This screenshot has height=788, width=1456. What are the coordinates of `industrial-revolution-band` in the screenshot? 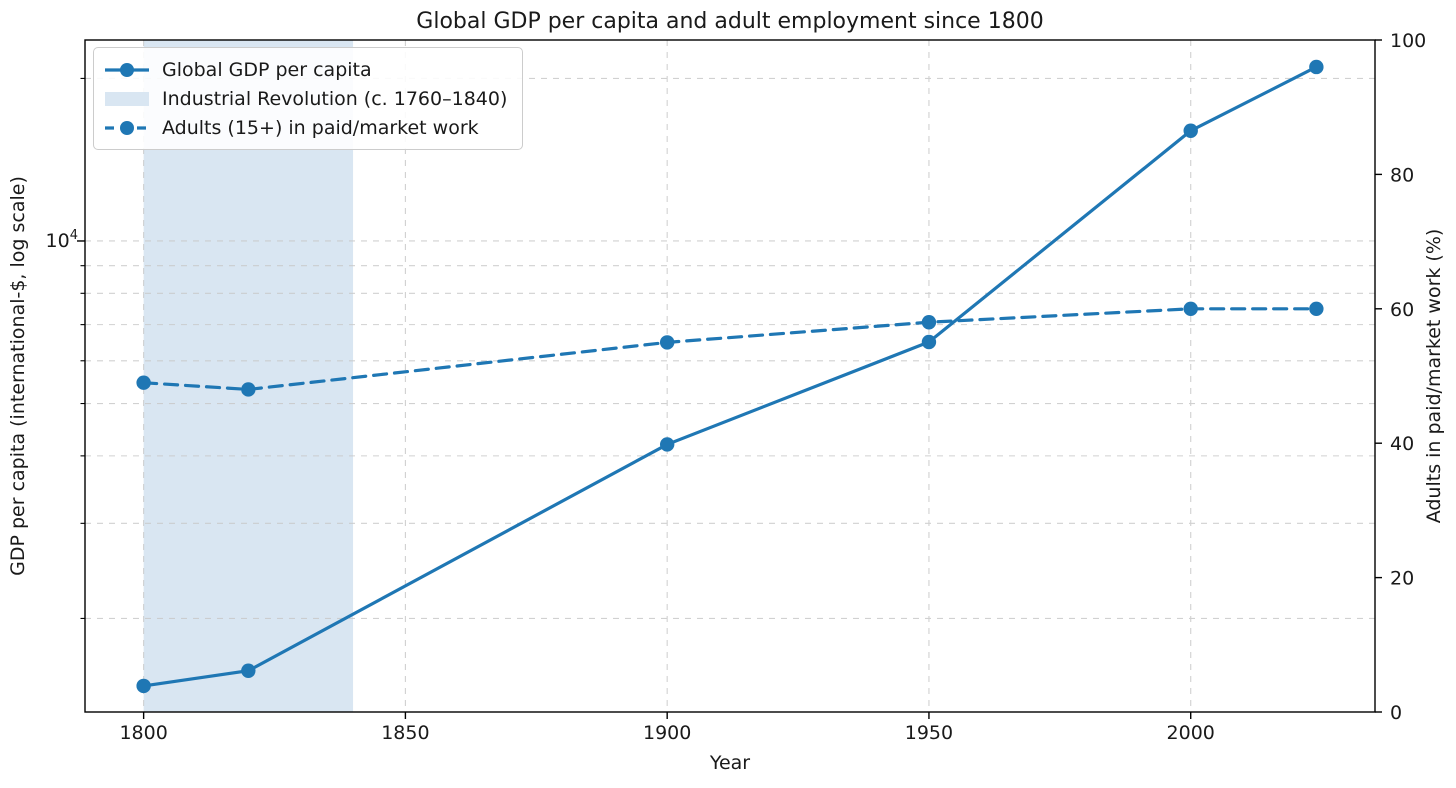 It's located at (248, 376).